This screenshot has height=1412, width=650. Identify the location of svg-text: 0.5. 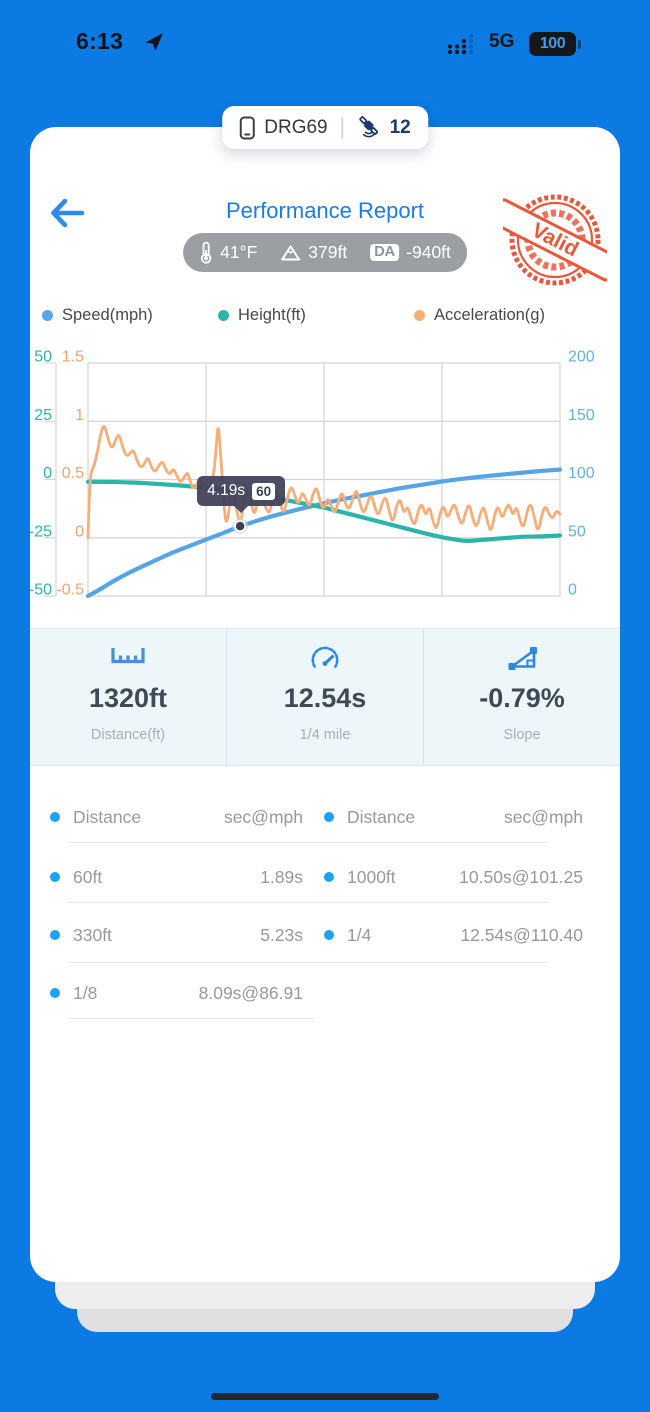
(73, 473).